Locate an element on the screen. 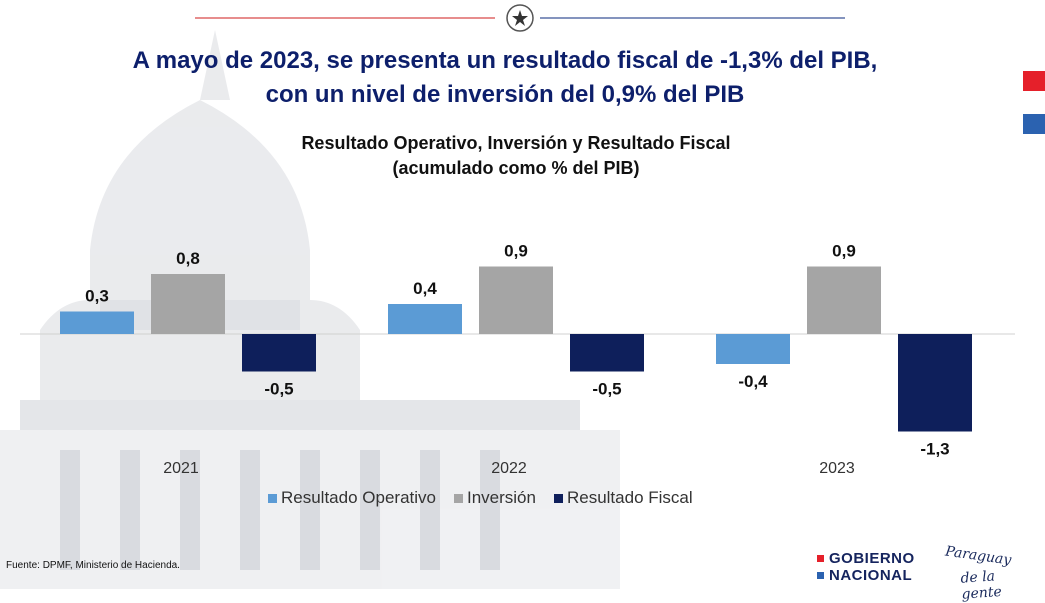 Image resolution: width=1045 pixels, height=603 pixels. legend-item-inversion: Inversión is located at coordinates (494, 498).